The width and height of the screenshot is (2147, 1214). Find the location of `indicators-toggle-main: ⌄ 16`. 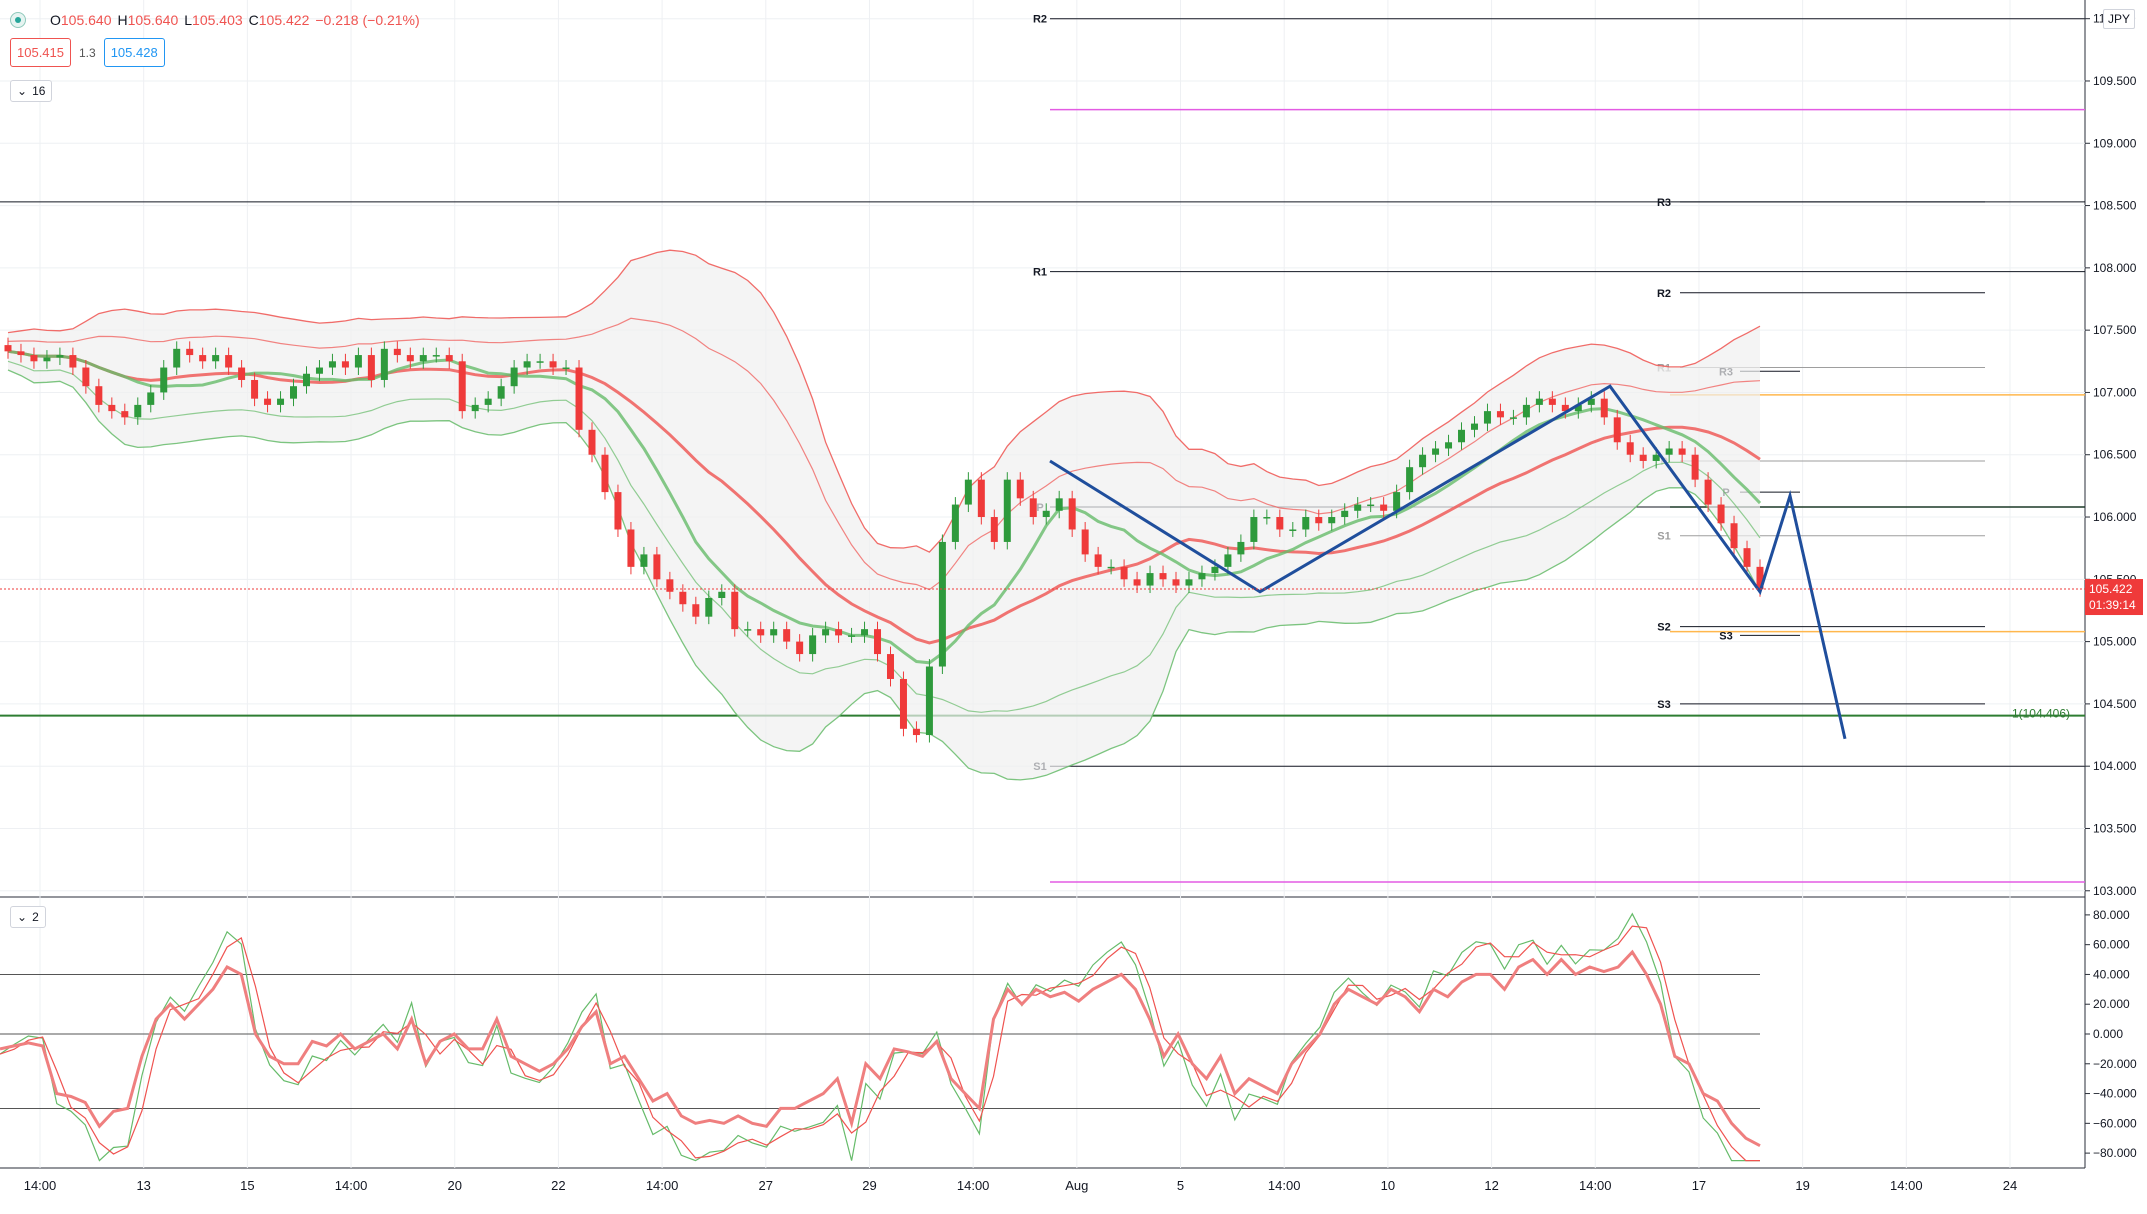

indicators-toggle-main: ⌄ 16 is located at coordinates (31, 91).